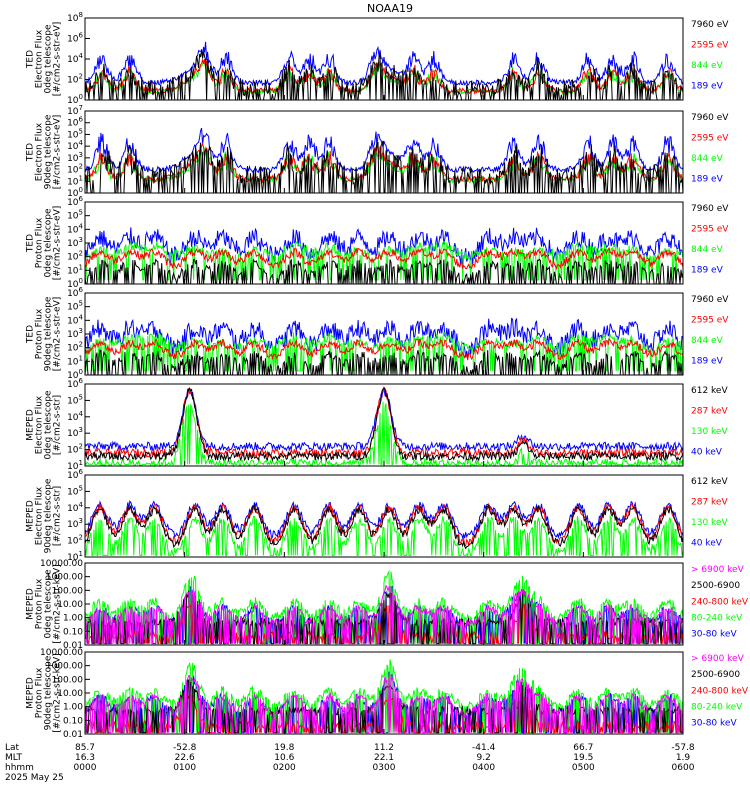 This screenshot has height=800, width=750. What do you see at coordinates (484, 758) in the screenshot?
I see `x-tick-label: 9.2` at bounding box center [484, 758].